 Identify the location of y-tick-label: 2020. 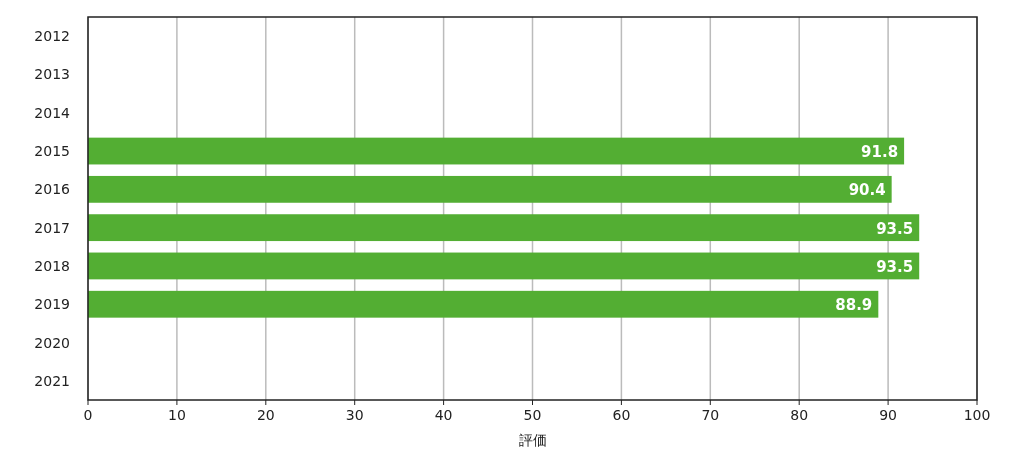
(52, 342).